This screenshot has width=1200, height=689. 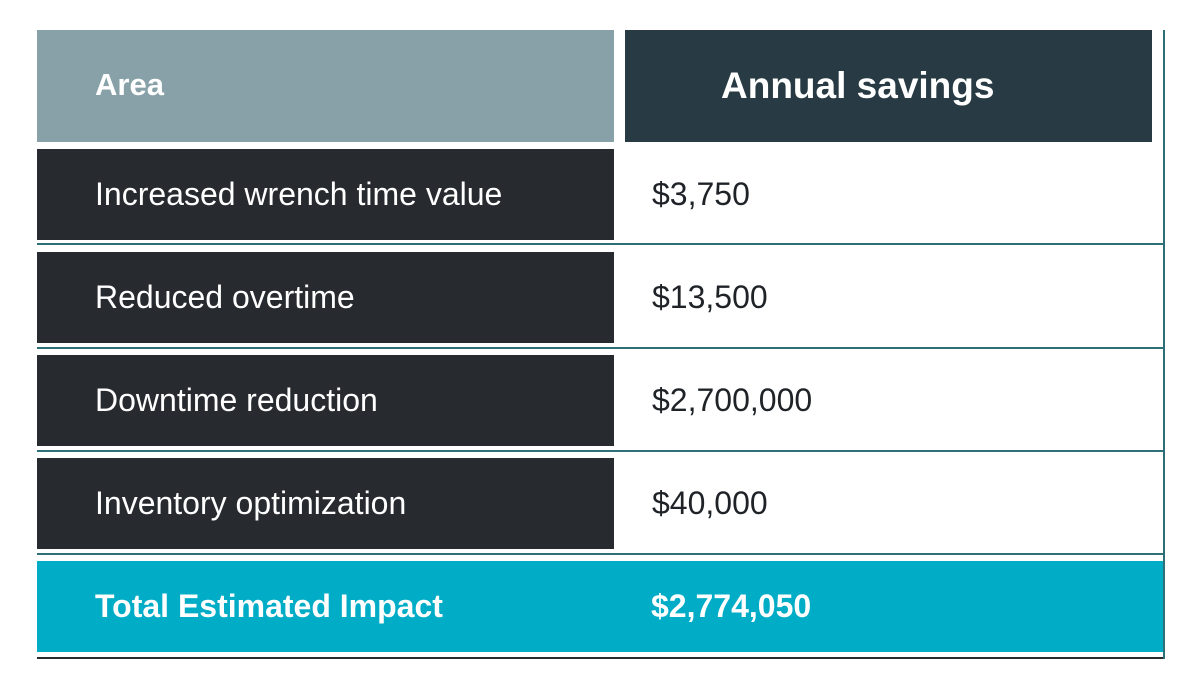 I want to click on table-bottom-border, so click(x=600, y=658).